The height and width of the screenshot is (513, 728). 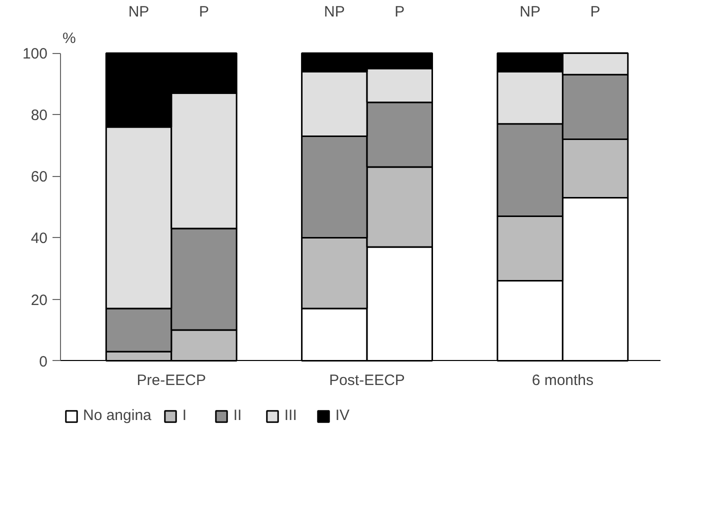 I want to click on legend-label: III, so click(x=291, y=415).